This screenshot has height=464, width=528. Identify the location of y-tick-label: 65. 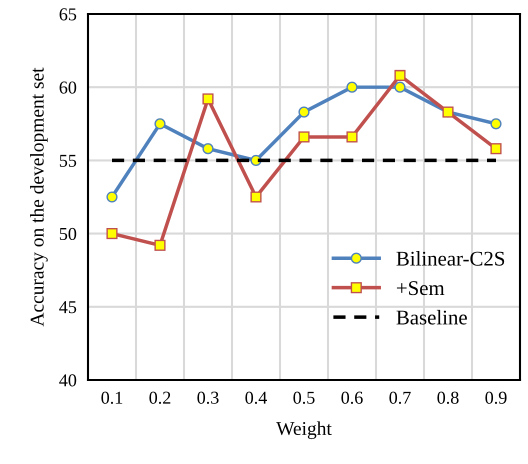
(68, 14).